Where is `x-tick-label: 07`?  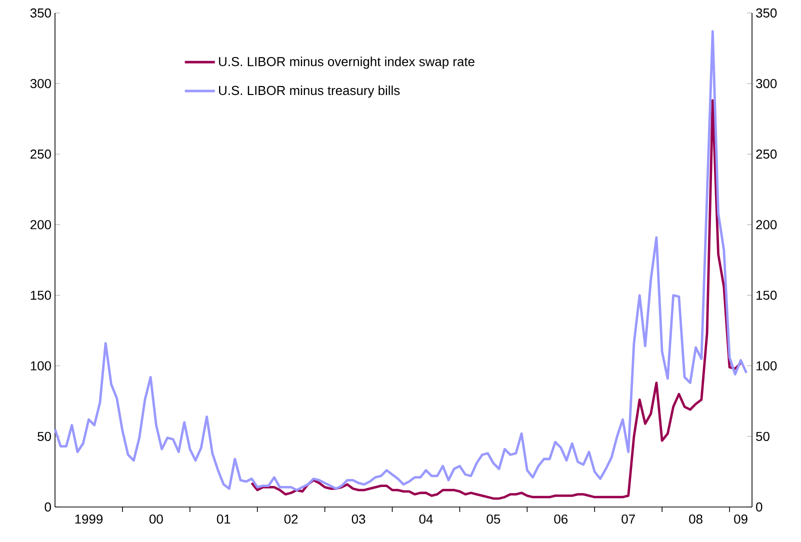
x-tick-label: 07 is located at coordinates (628, 519).